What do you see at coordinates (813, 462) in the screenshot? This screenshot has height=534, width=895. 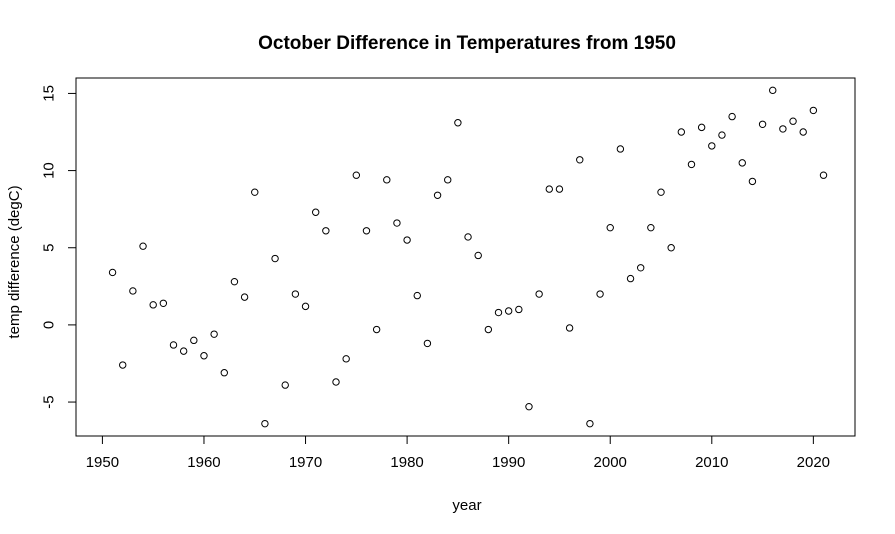 I see `x-tick-label: 2020` at bounding box center [813, 462].